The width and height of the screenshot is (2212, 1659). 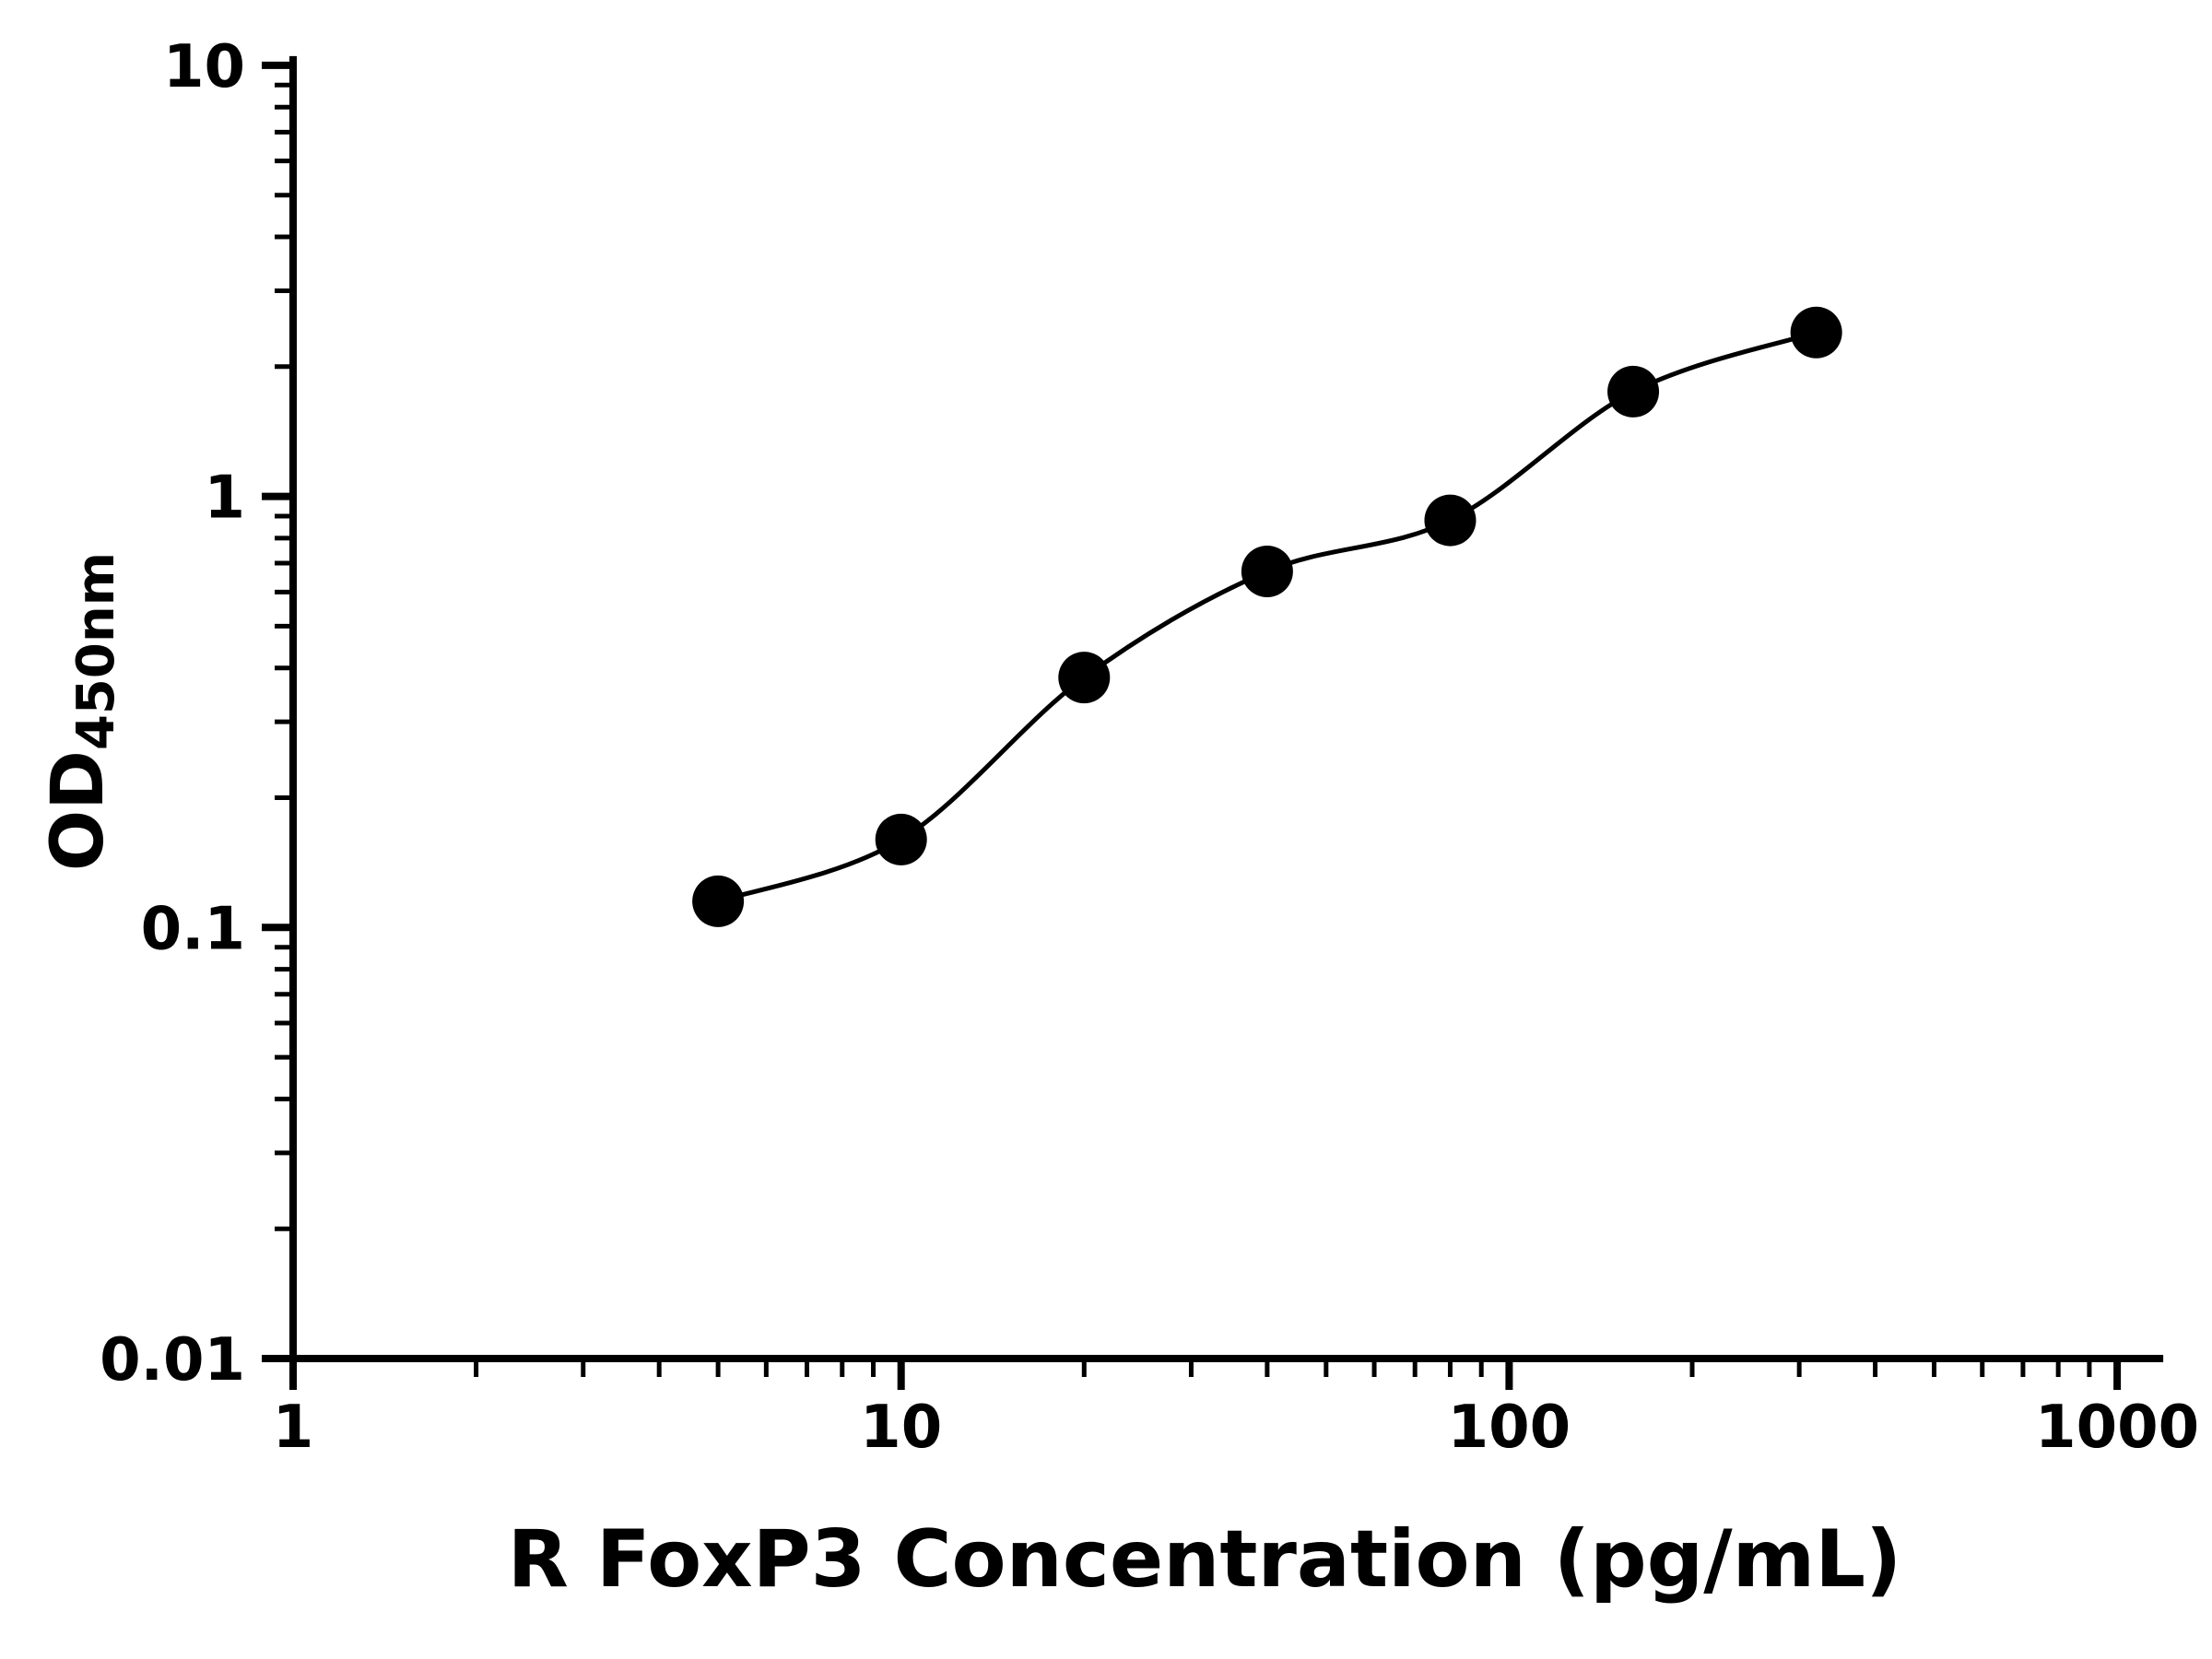 I want to click on y-axis-title-main: OD, so click(x=78, y=811).